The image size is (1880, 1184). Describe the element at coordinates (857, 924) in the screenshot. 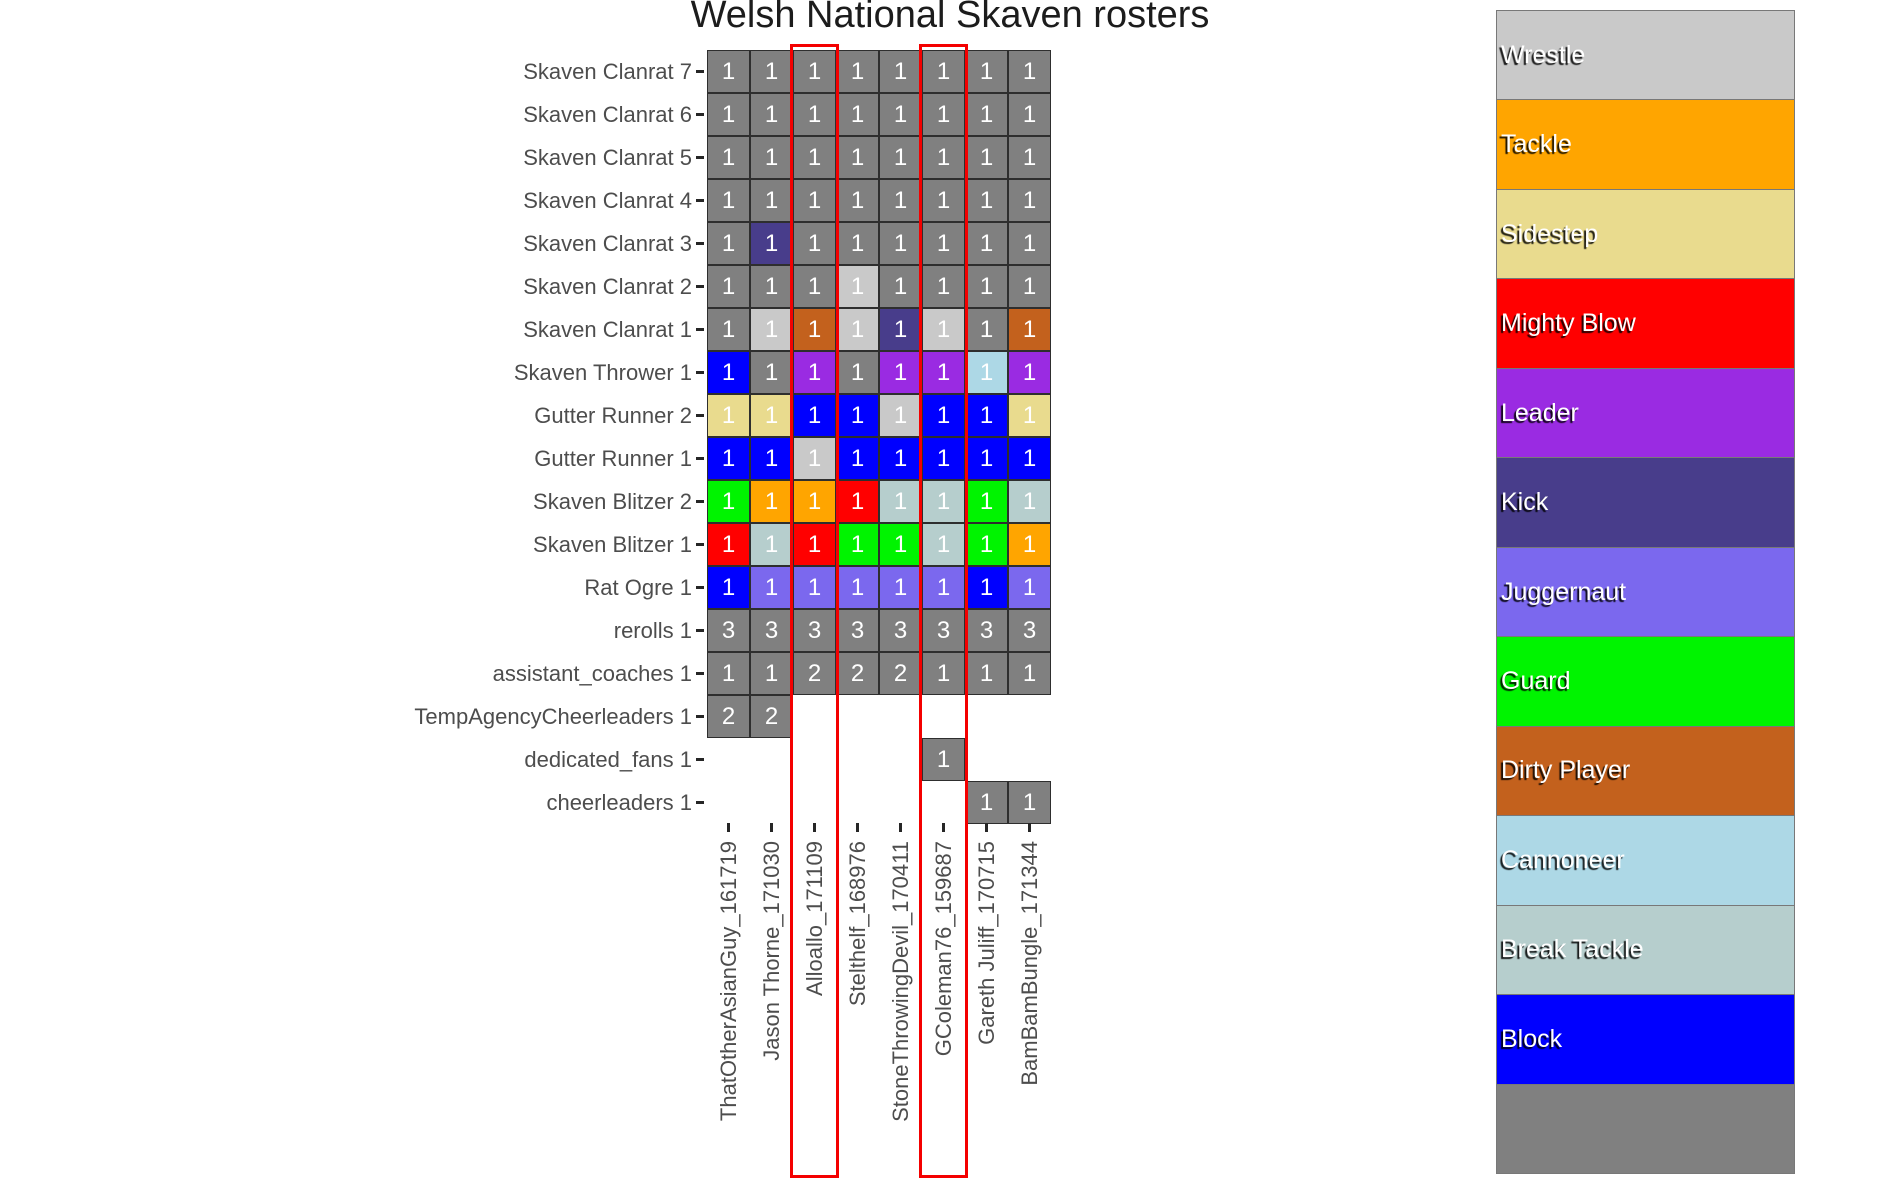

I see `column-label: Stelthelf_168976` at that location.